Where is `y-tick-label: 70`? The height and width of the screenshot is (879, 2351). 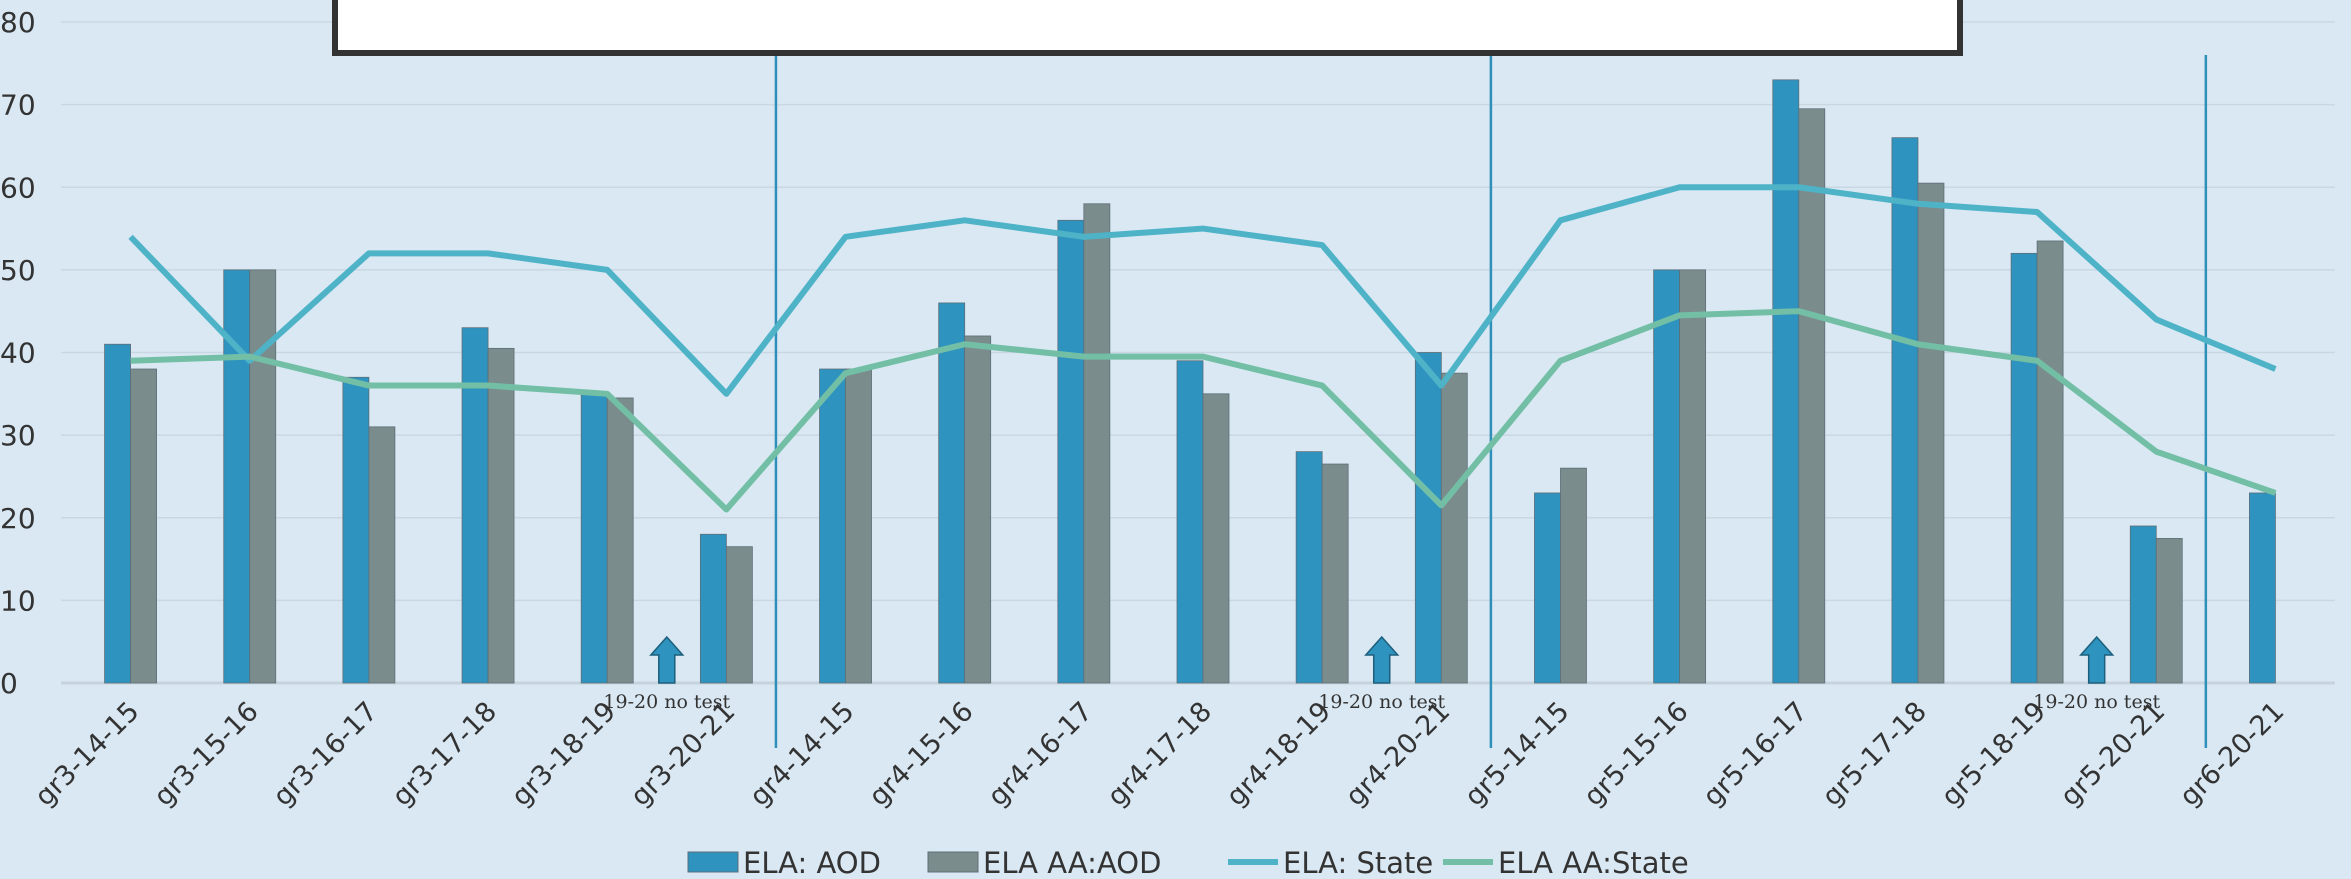 y-tick-label: 70 is located at coordinates (18, 105).